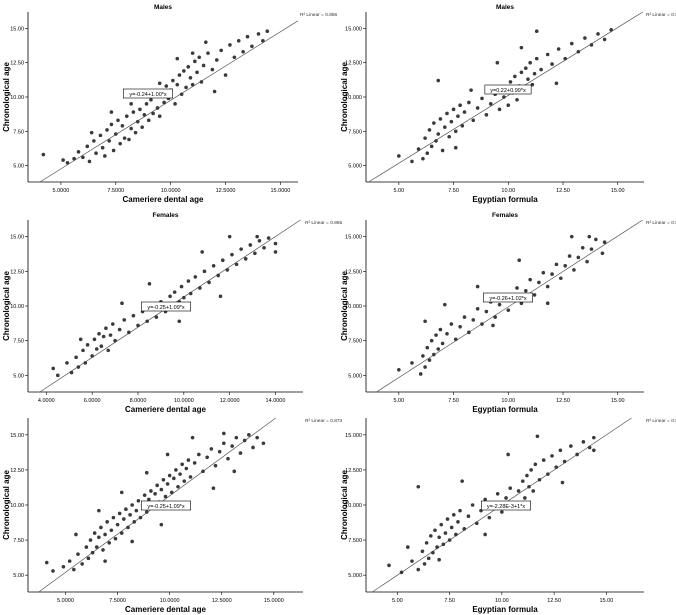  I want to click on x-tick-label: 5.00, so click(398, 401).